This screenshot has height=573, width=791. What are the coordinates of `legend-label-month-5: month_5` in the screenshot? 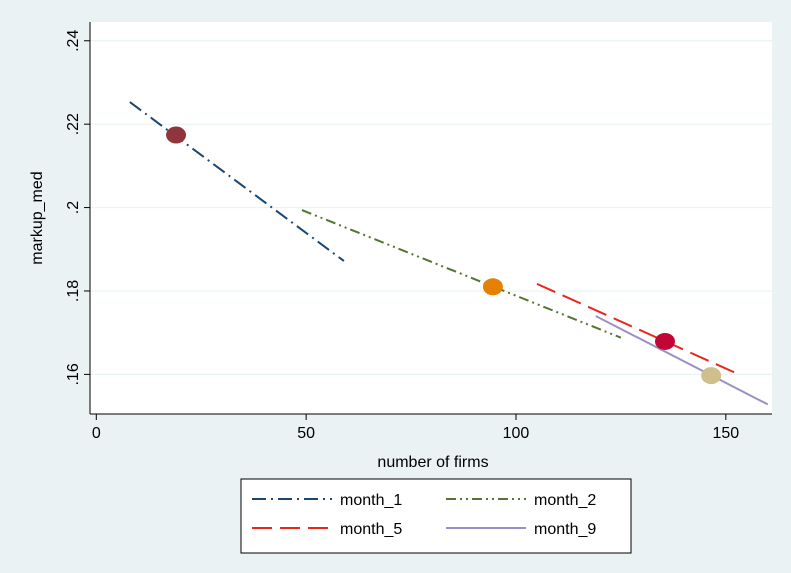 It's located at (371, 529).